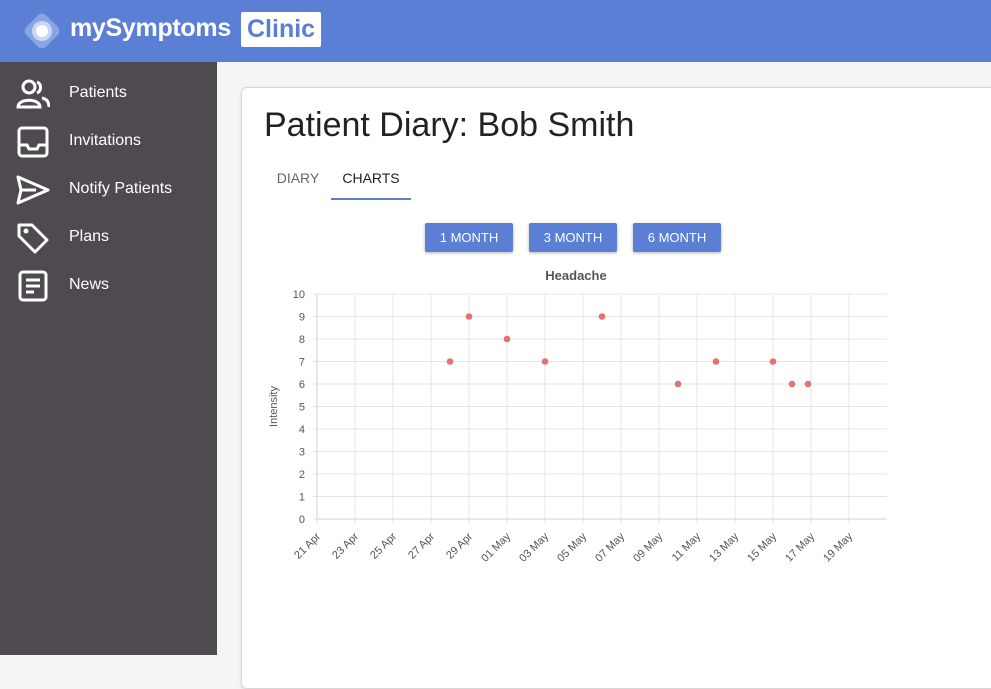  What do you see at coordinates (573, 237) in the screenshot?
I see `range-3-month-button: 3 MONTH` at bounding box center [573, 237].